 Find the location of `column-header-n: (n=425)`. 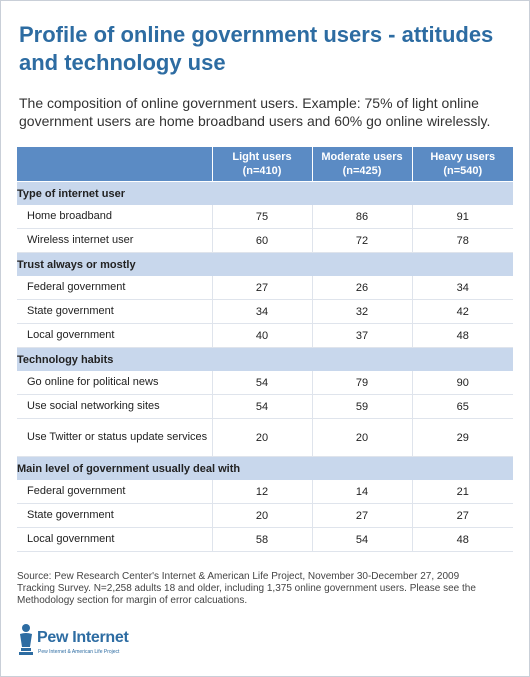

column-header-n: (n=425) is located at coordinates (362, 171).